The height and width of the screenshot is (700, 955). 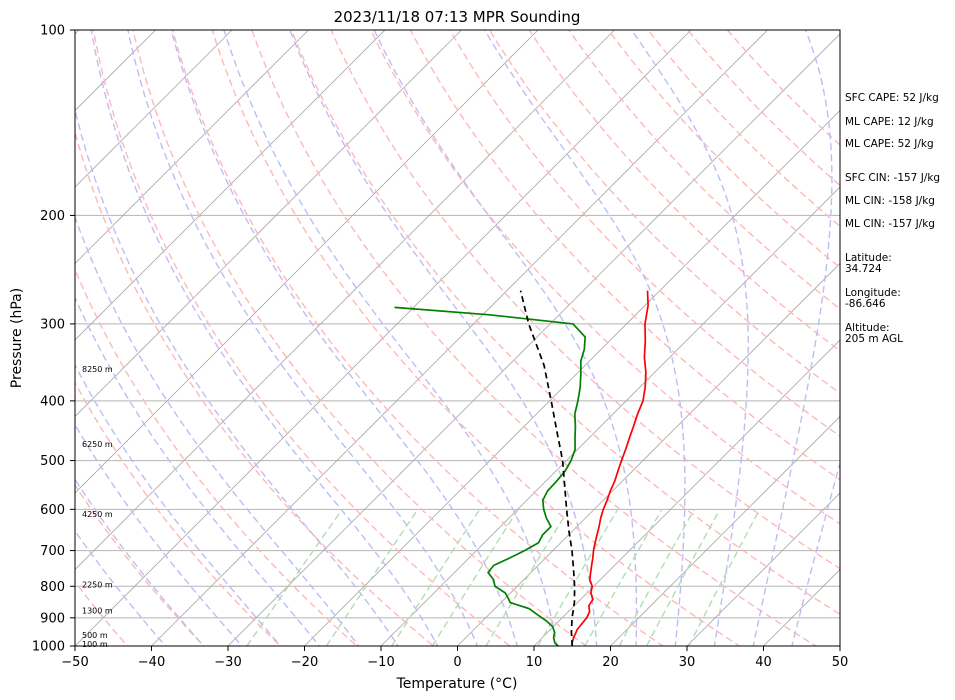 What do you see at coordinates (892, 98) in the screenshot?
I see `sfc-cape-label: SFC CAPE: 52 J/kg` at bounding box center [892, 98].